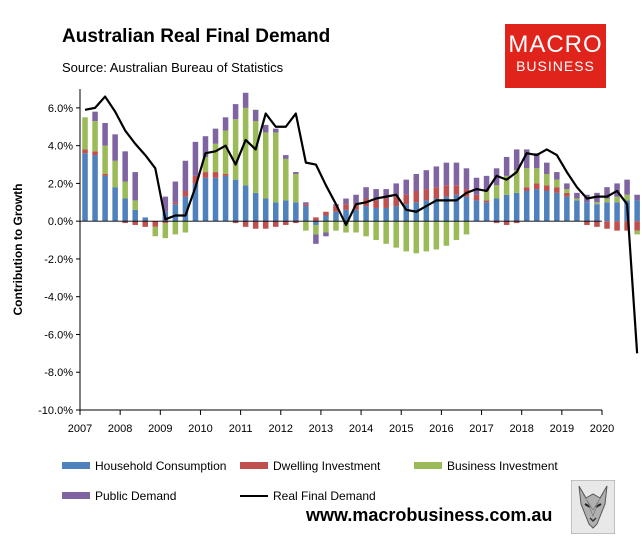 The height and width of the screenshot is (552, 642). Describe the element at coordinates (55, 411) in the screenshot. I see `y-tick-label: -10.0%` at that location.